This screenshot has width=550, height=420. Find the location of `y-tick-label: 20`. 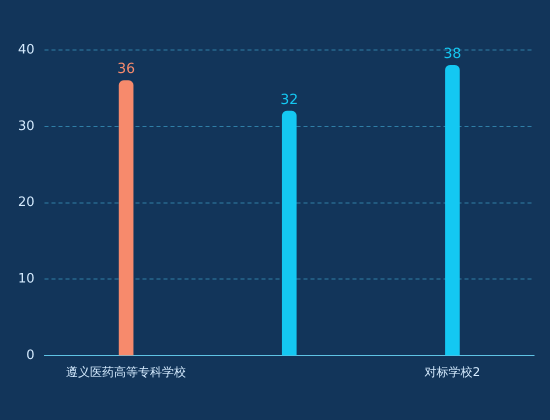

y-tick-label: 20 is located at coordinates (26, 202).